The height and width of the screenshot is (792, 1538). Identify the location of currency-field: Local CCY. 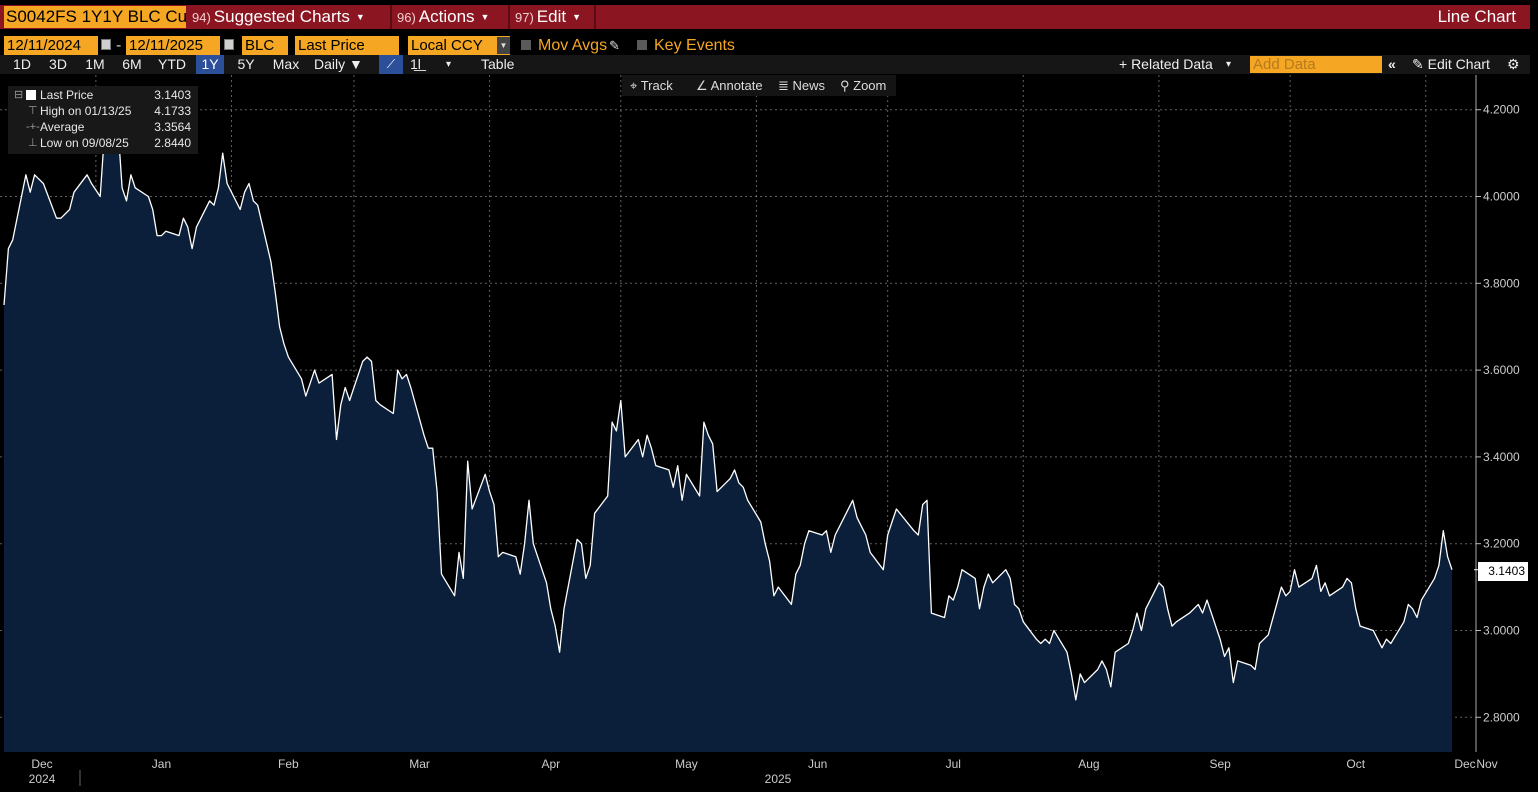
(459, 45).